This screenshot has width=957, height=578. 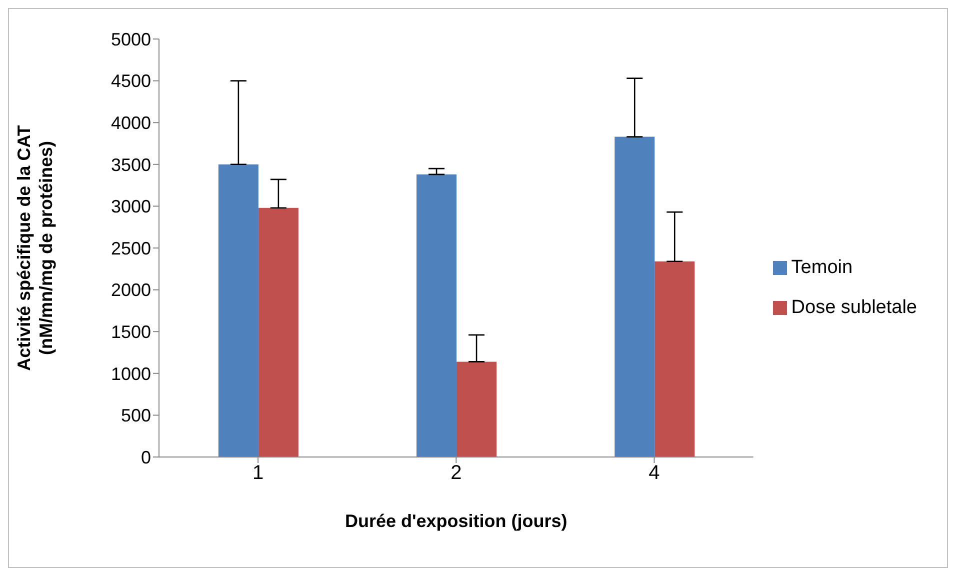 I want to click on y-tick-label: 5000, so click(x=130, y=39).